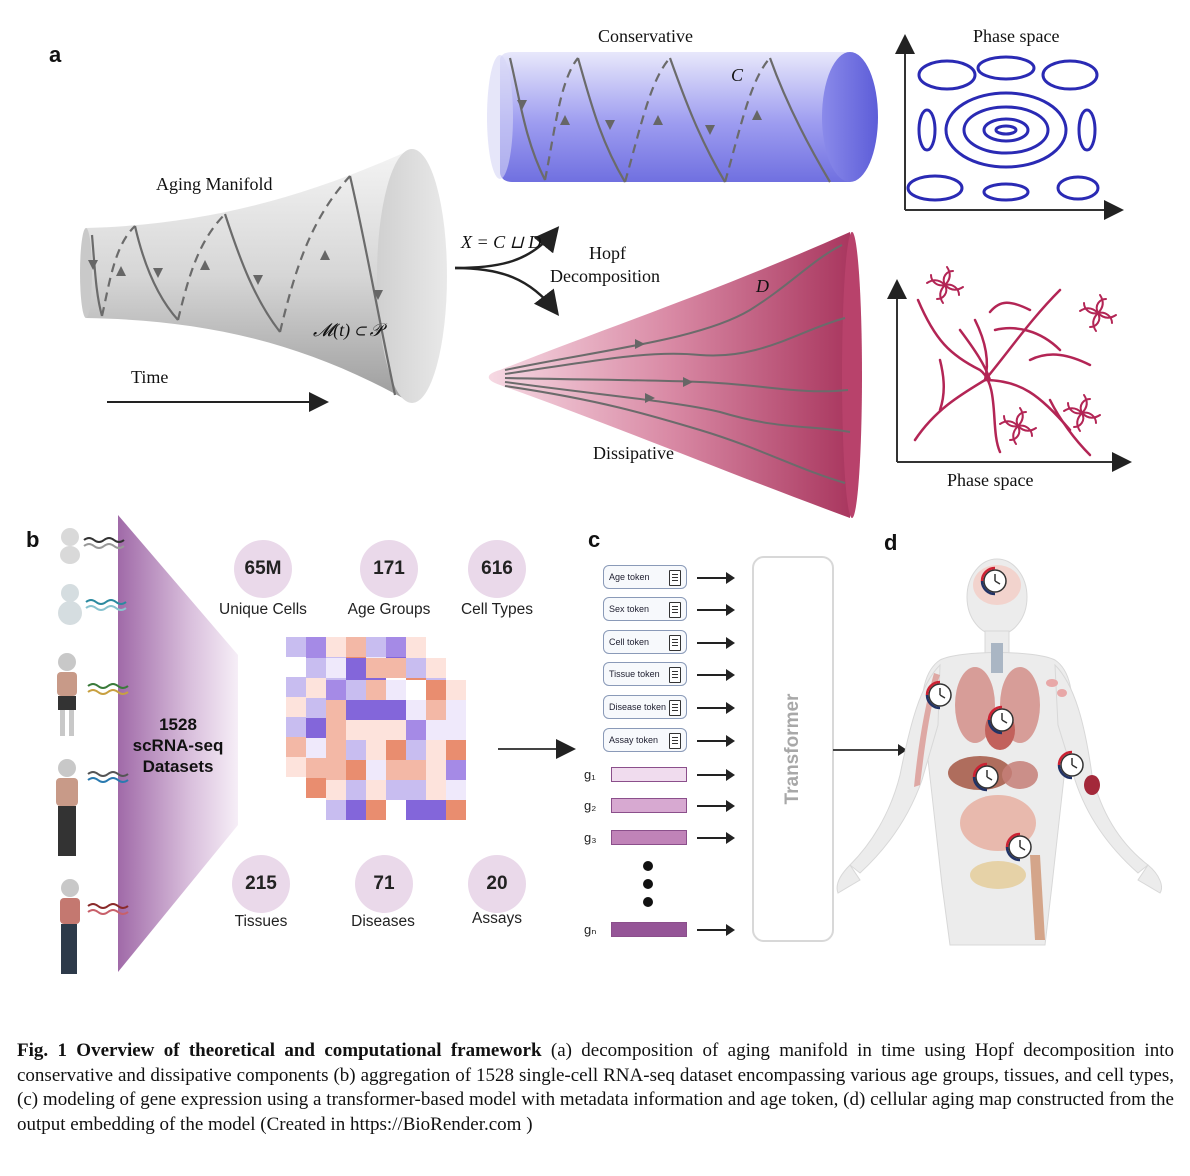  I want to click on d-symbol: D, so click(762, 286).